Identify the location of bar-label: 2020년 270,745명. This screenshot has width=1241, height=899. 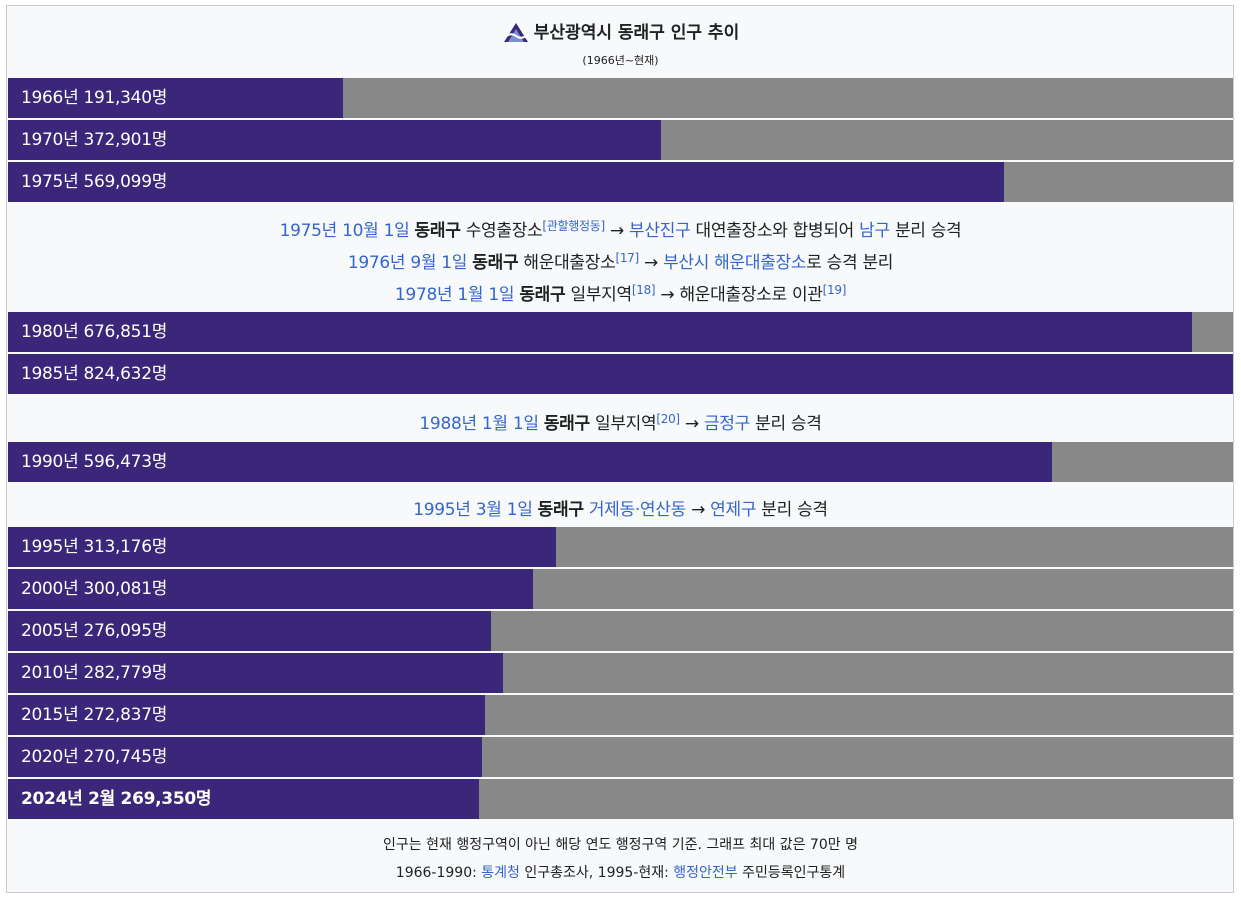
(94, 757).